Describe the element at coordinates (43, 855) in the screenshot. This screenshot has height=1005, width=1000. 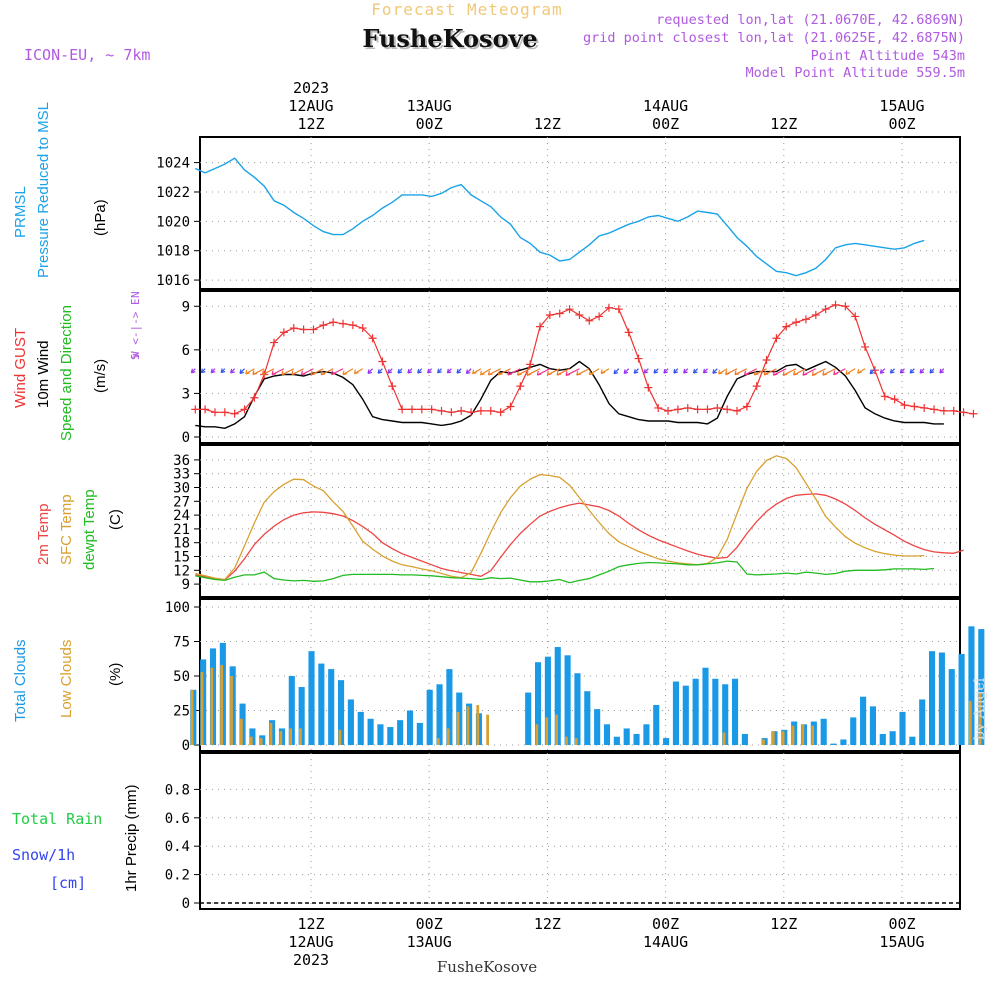
I see `precip-legend-snow: Snow/1h` at that location.